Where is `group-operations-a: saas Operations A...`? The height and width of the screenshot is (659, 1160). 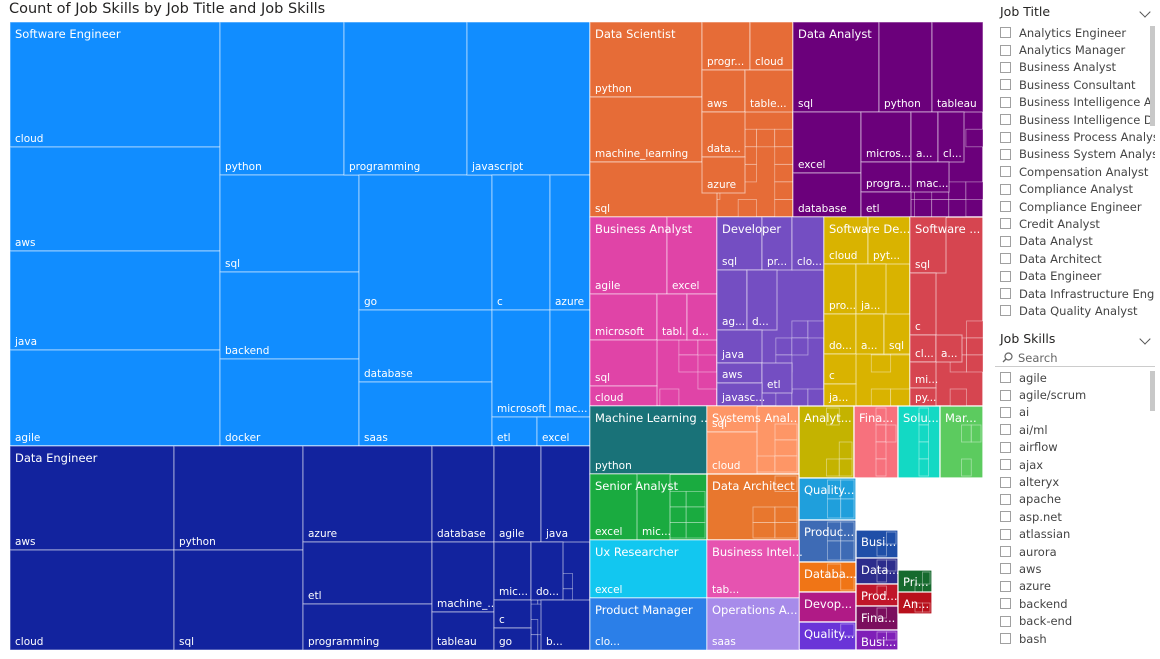 group-operations-a: saas Operations A... is located at coordinates (753, 624).